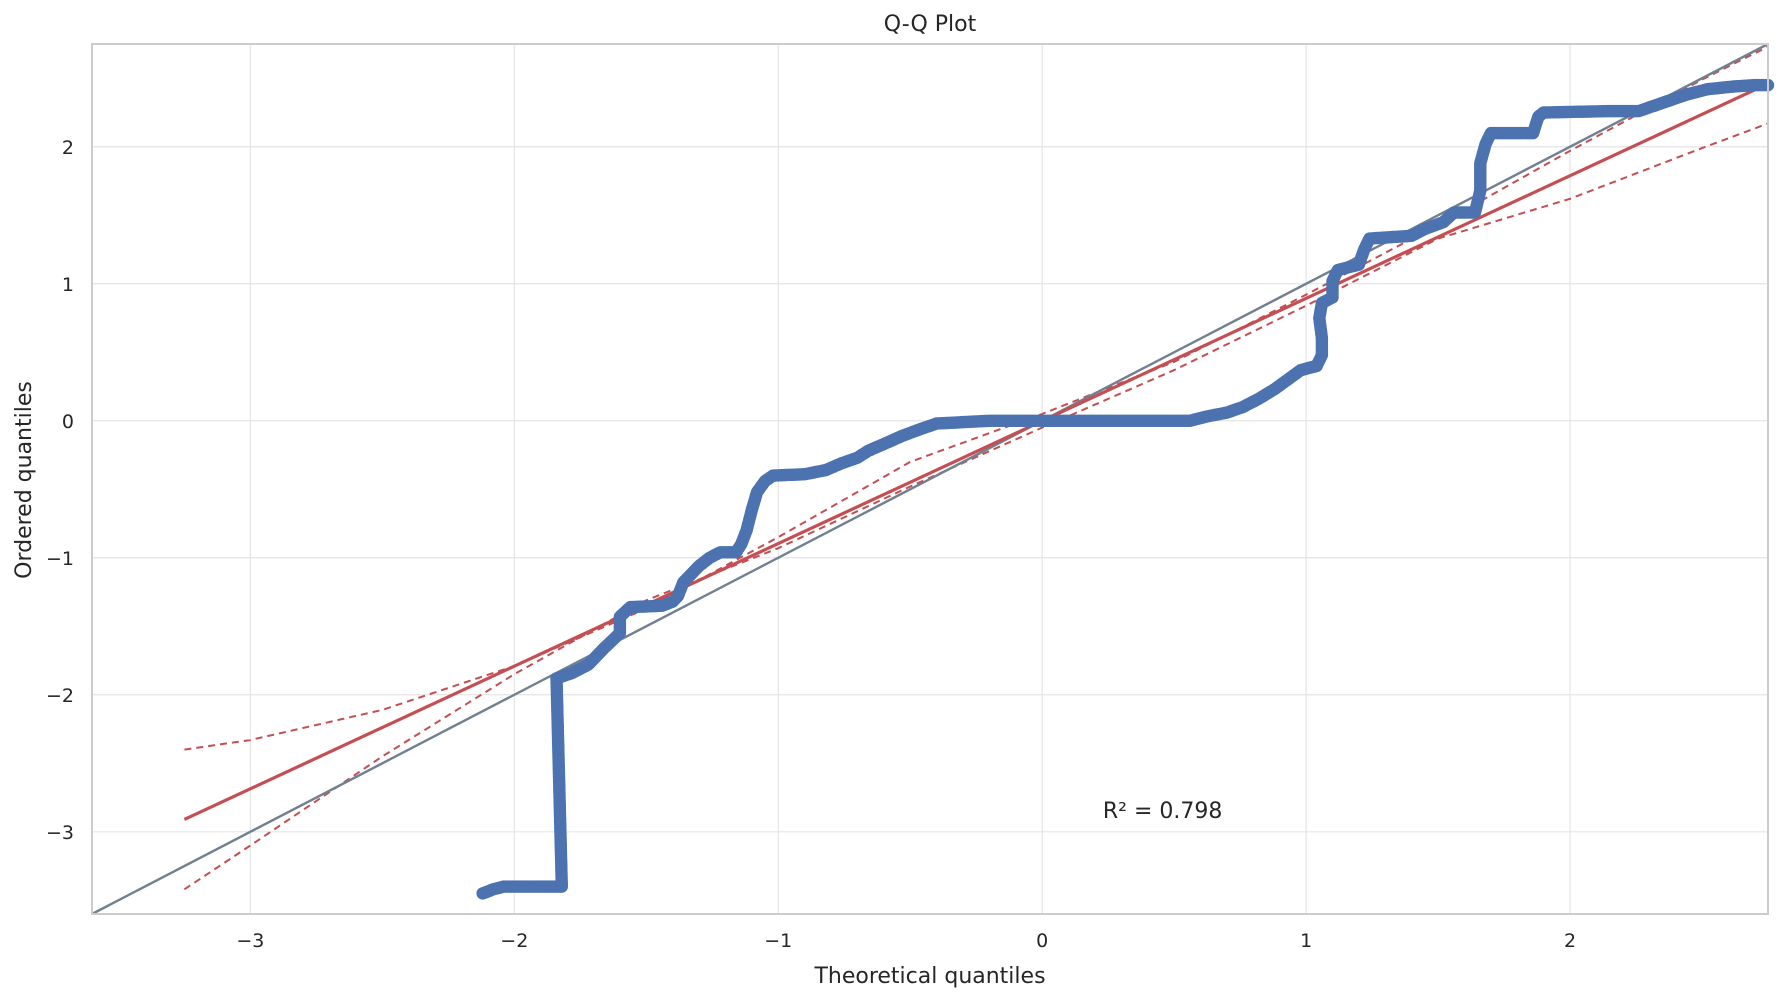  I want to click on x-tick-label: −3, so click(250, 941).